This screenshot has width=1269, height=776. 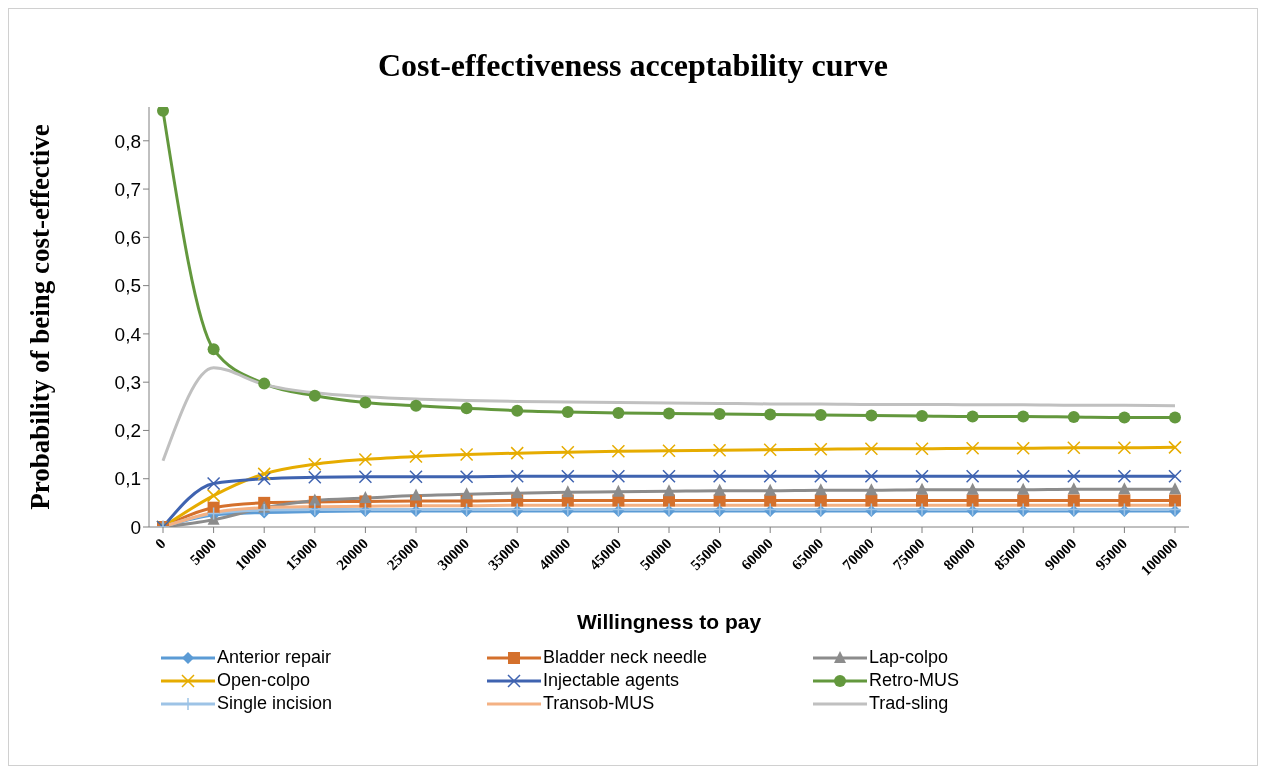 What do you see at coordinates (914, 680) in the screenshot?
I see `legend-label: Retro-MUS` at bounding box center [914, 680].